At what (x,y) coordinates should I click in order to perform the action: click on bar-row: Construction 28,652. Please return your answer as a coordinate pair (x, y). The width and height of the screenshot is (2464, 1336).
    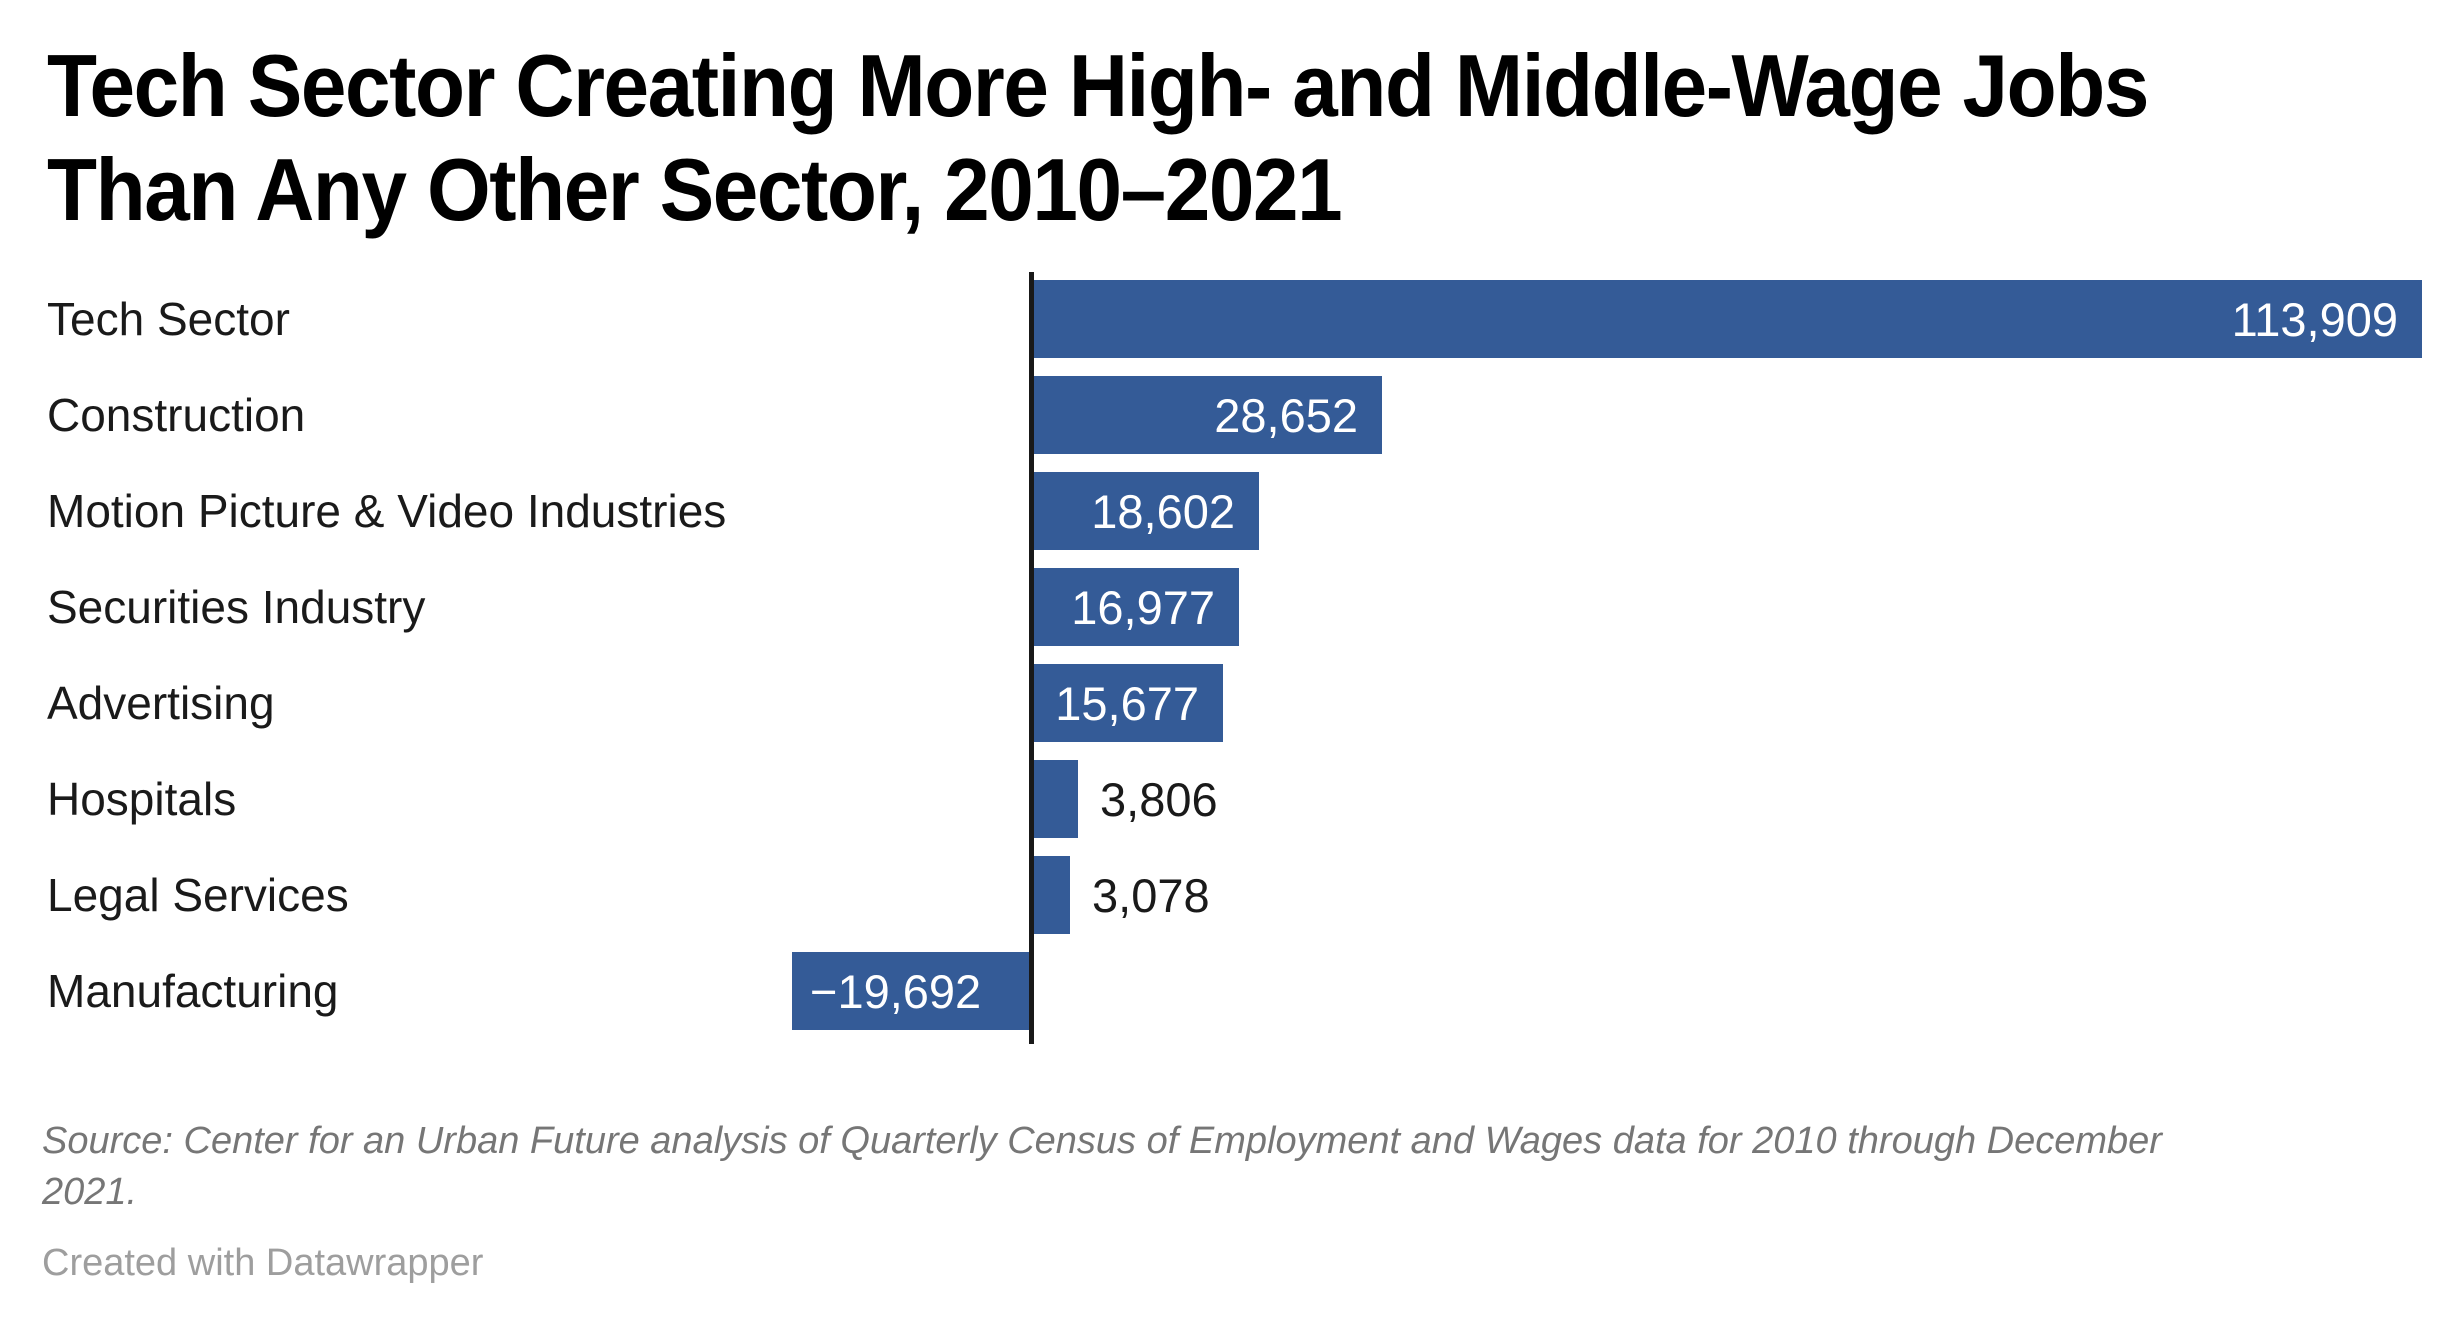
    Looking at the image, I should click on (1232, 415).